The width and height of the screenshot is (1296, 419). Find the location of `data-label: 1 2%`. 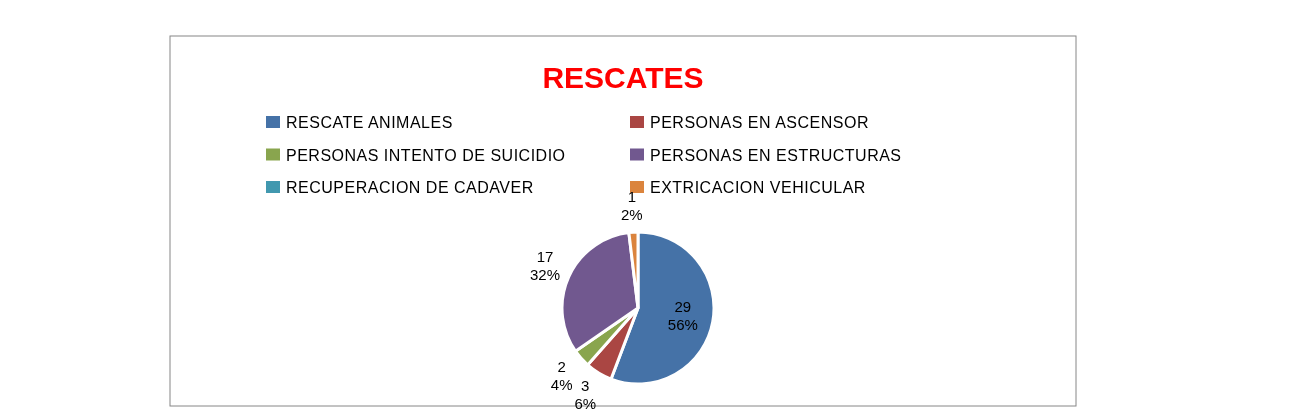

data-label: 1 2% is located at coordinates (632, 206).